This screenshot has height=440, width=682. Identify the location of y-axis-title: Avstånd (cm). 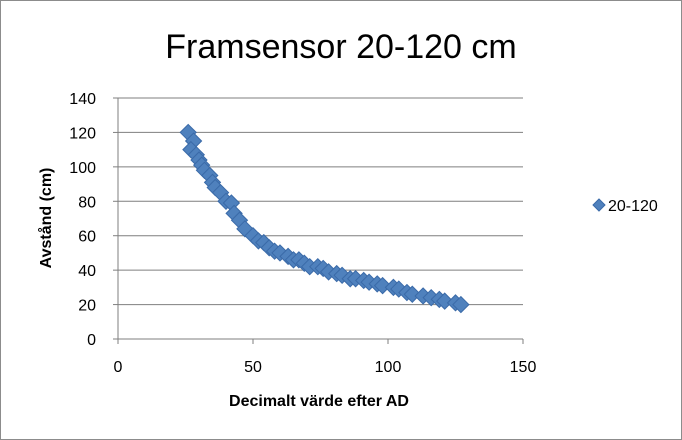
(46, 218).